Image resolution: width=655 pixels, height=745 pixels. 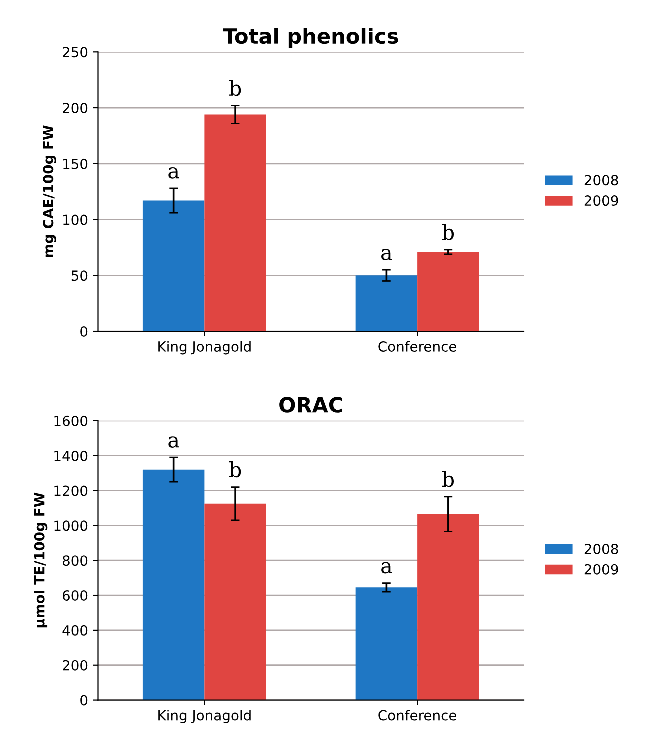 What do you see at coordinates (80, 276) in the screenshot?
I see `y-tick-label: 50` at bounding box center [80, 276].